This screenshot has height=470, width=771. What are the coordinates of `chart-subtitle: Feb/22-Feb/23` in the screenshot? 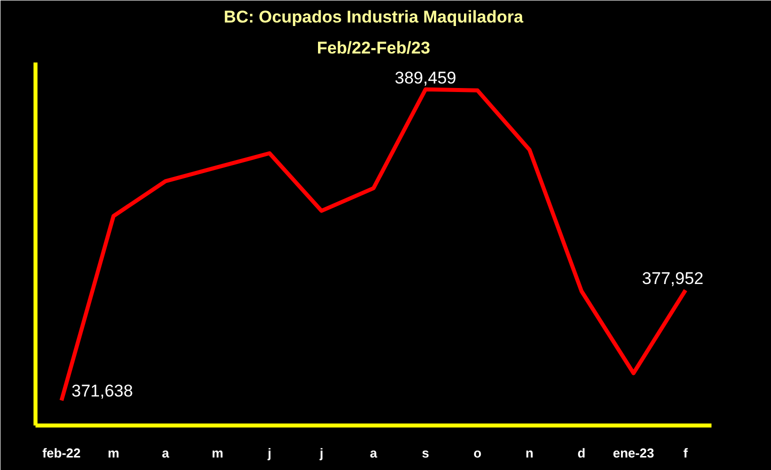 It's located at (373, 48).